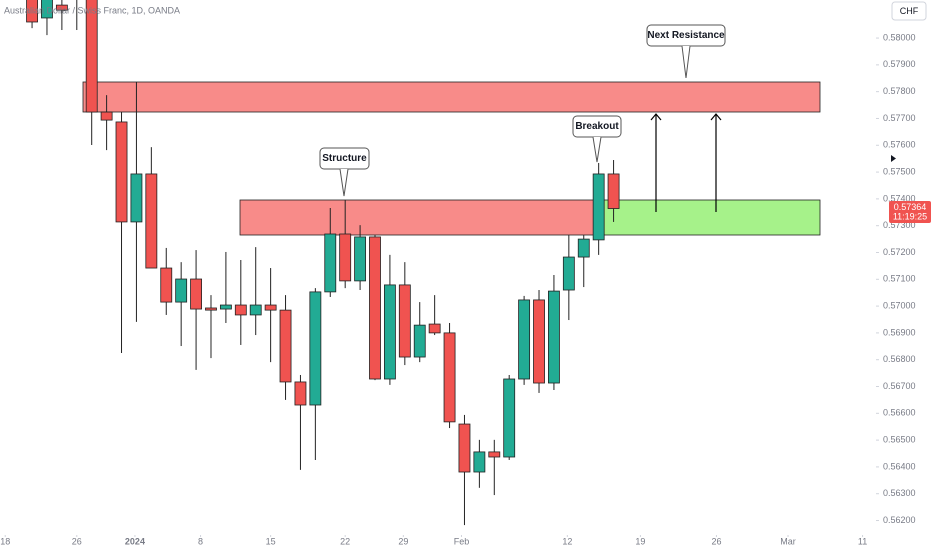 This screenshot has height=550, width=932. I want to click on countdown: 11:19:25, so click(910, 216).